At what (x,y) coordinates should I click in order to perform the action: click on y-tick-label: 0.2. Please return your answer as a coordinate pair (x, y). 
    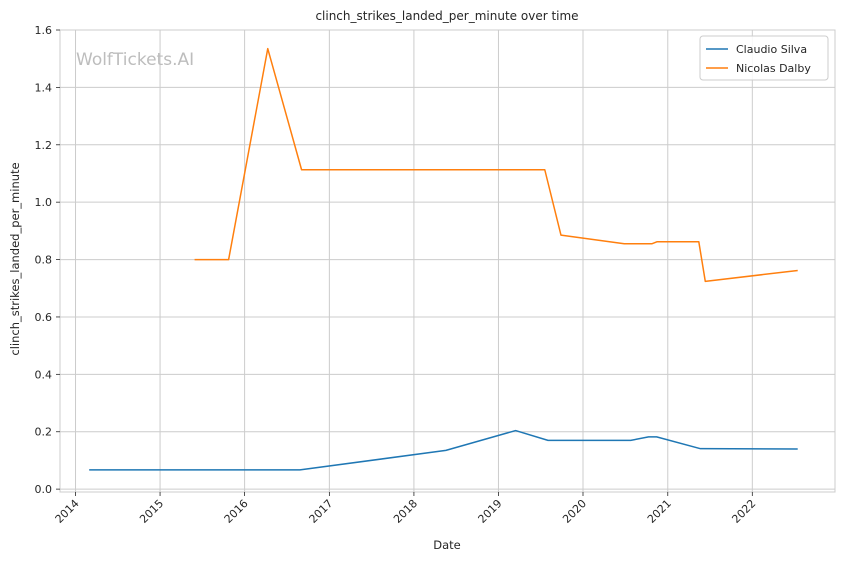
    Looking at the image, I should click on (44, 432).